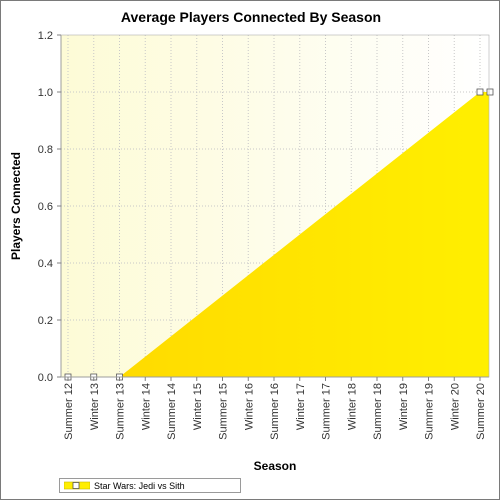 The width and height of the screenshot is (500, 501). Describe the element at coordinates (45, 378) in the screenshot. I see `y-tick-label: 0.0` at that location.